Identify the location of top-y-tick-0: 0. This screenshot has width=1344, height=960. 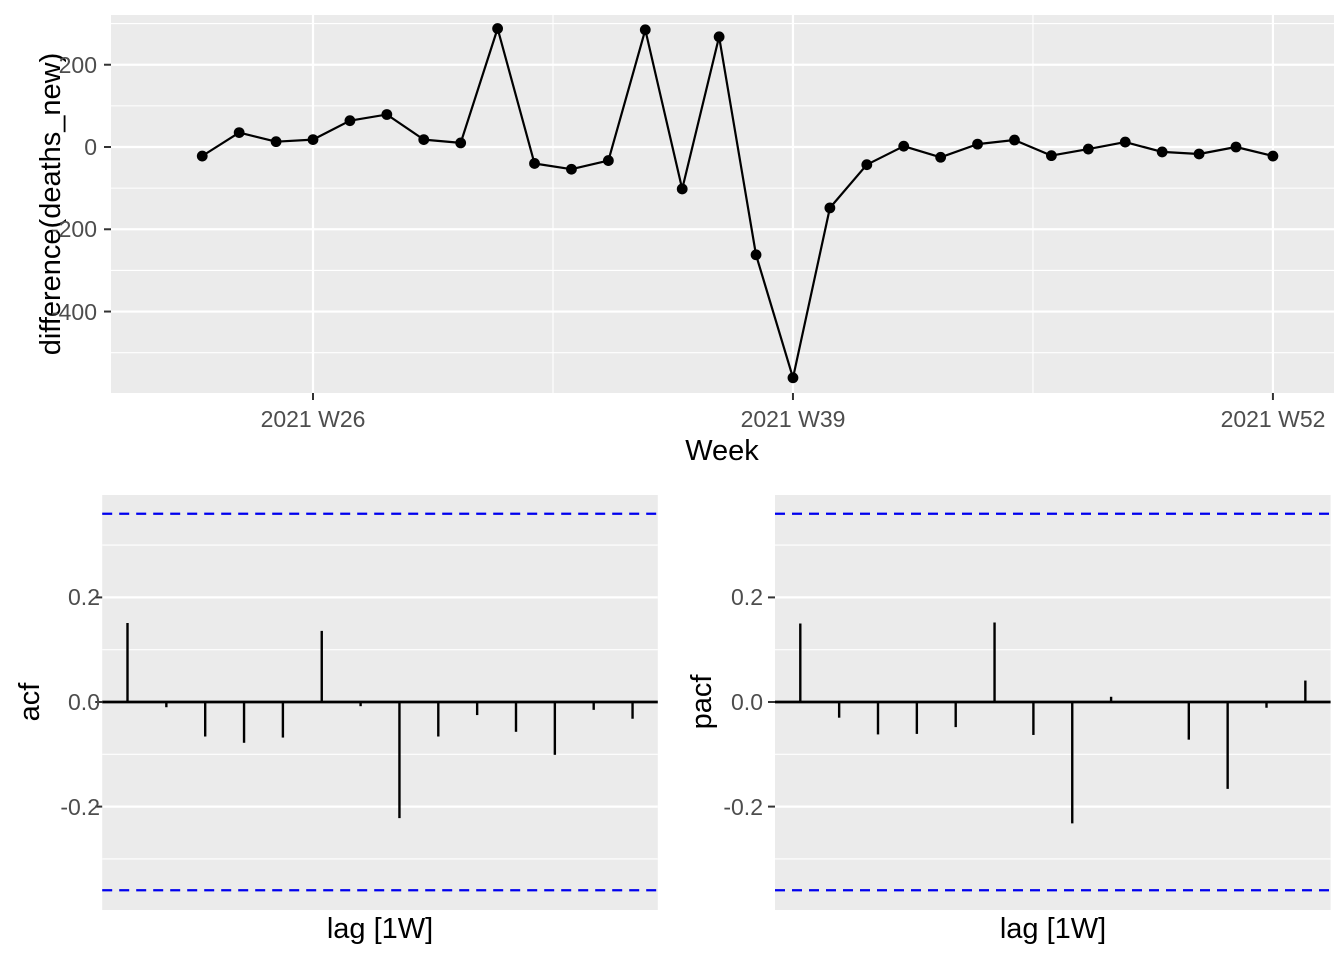
(90, 147).